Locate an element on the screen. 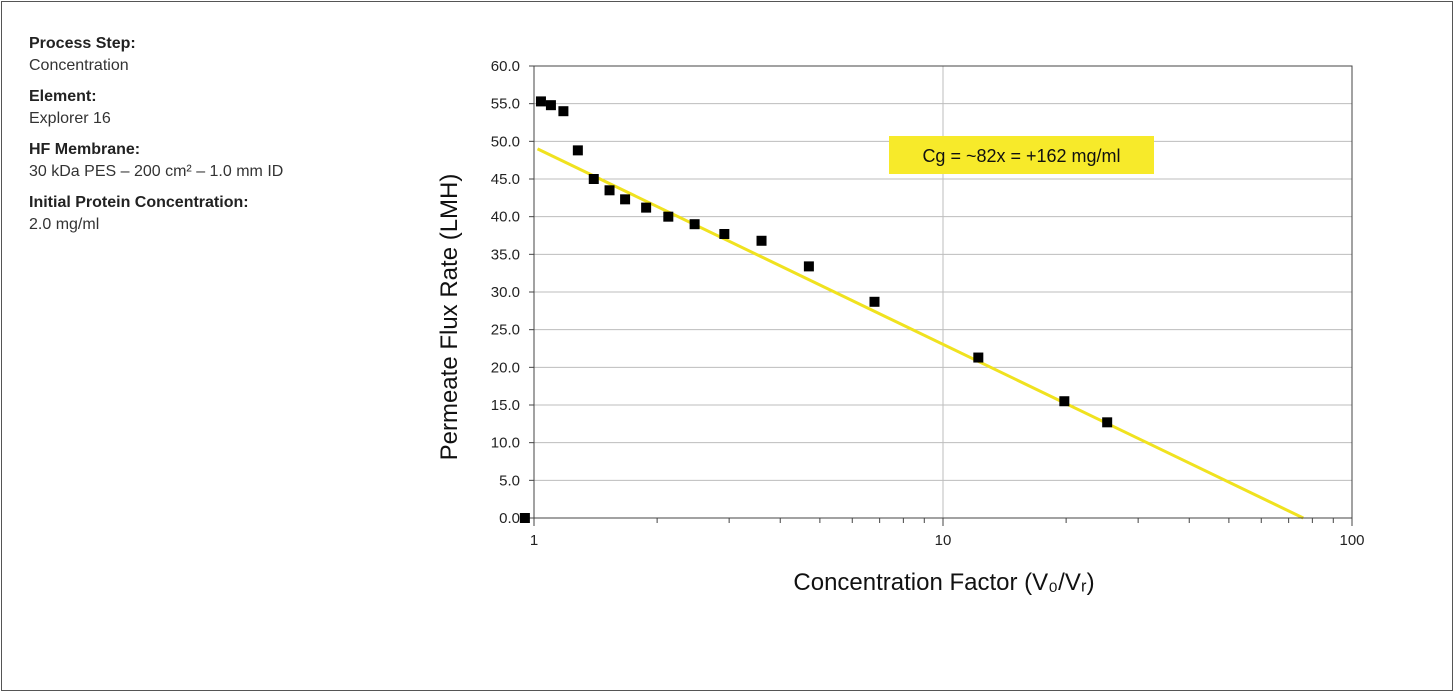 This screenshot has width=1456, height=694. spec-element: Element: Explorer 16 is located at coordinates (194, 108).